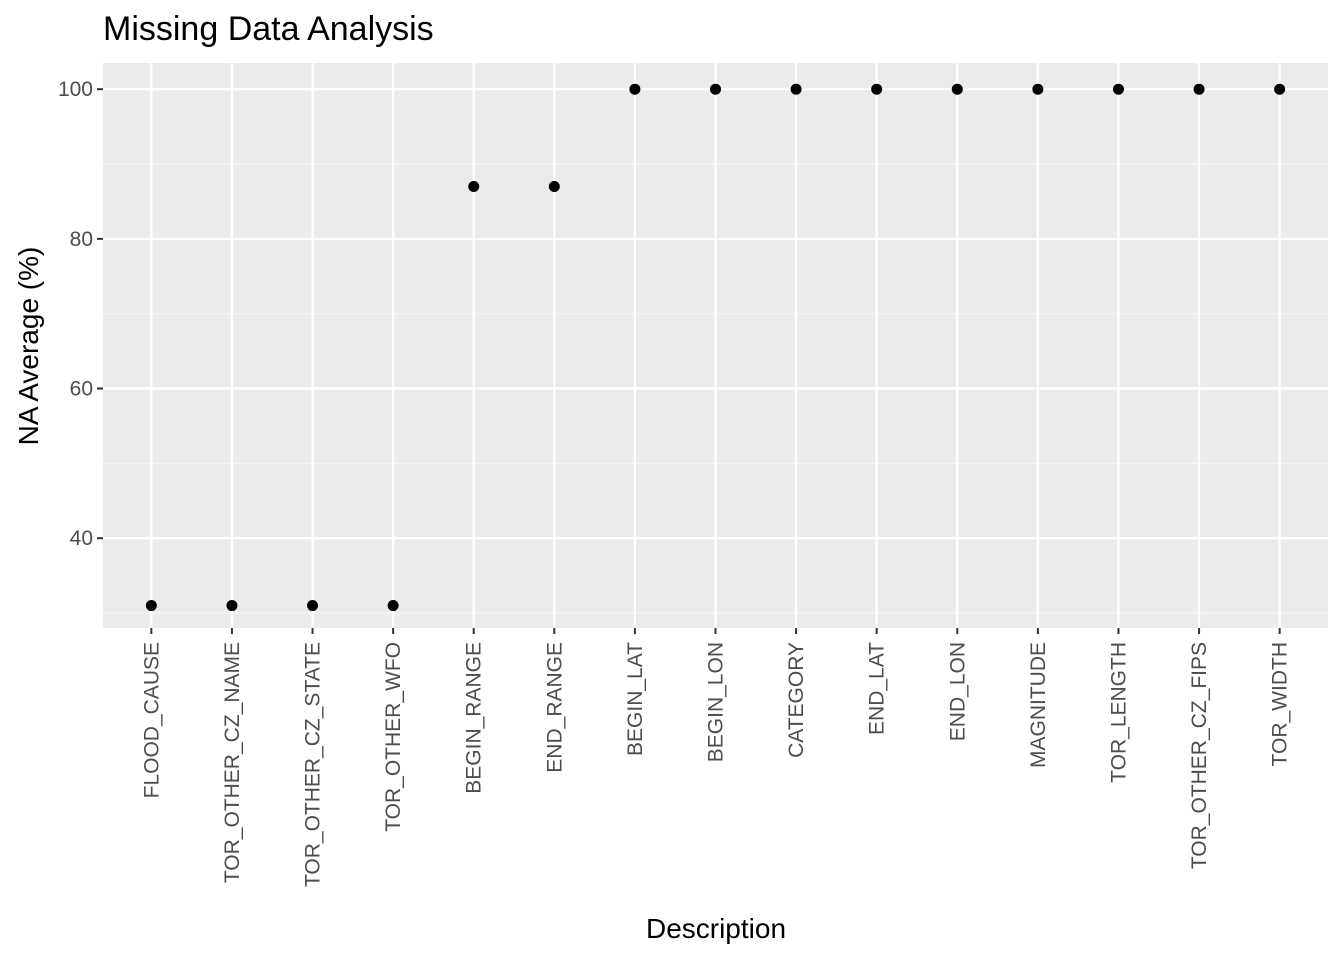 This screenshot has height=960, width=1344. What do you see at coordinates (1038, 705) in the screenshot?
I see `x-tick-label-11: MAGNITUDE` at bounding box center [1038, 705].